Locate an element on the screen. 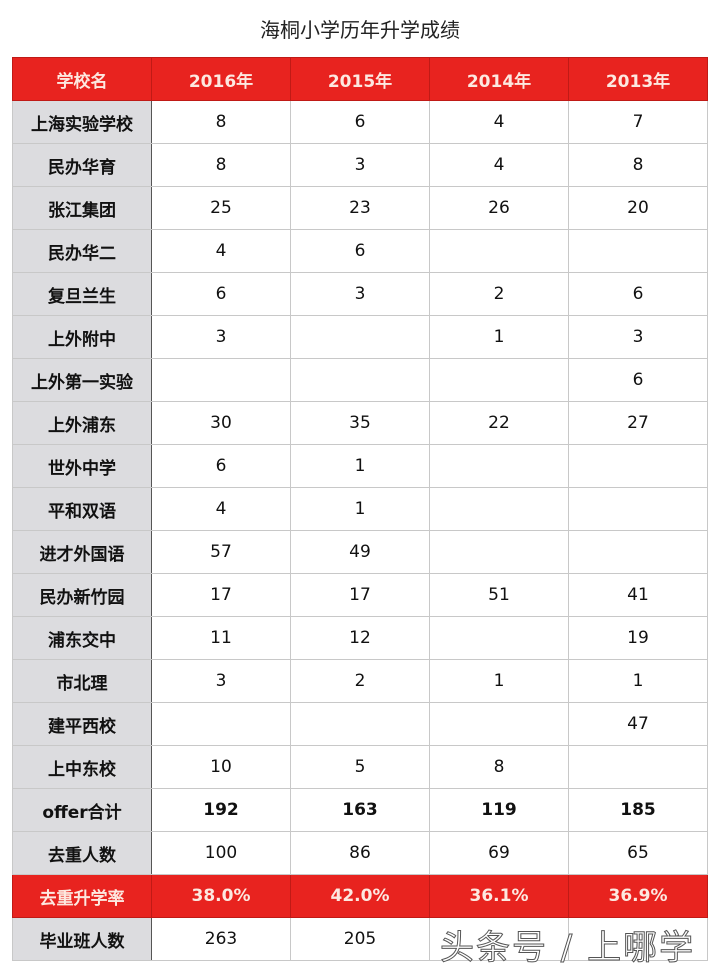  table-row: 张江集团 25 23 26 20 is located at coordinates (360, 208).